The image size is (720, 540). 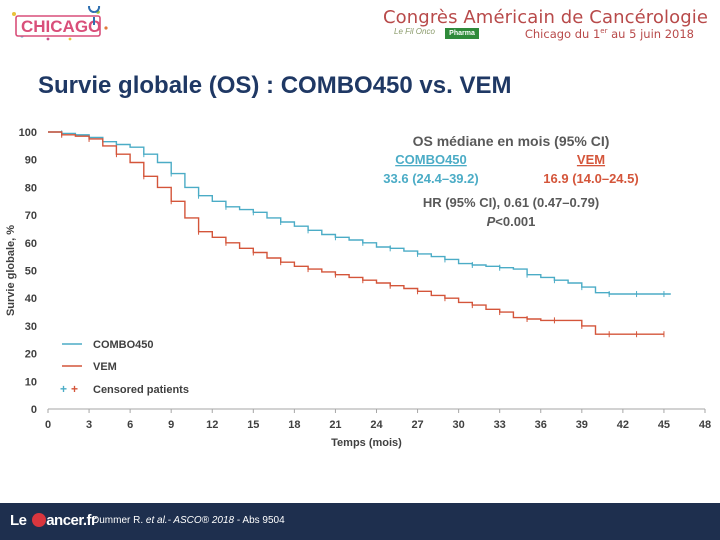 I want to click on dates-pre: Chicago du 1, so click(x=562, y=34).